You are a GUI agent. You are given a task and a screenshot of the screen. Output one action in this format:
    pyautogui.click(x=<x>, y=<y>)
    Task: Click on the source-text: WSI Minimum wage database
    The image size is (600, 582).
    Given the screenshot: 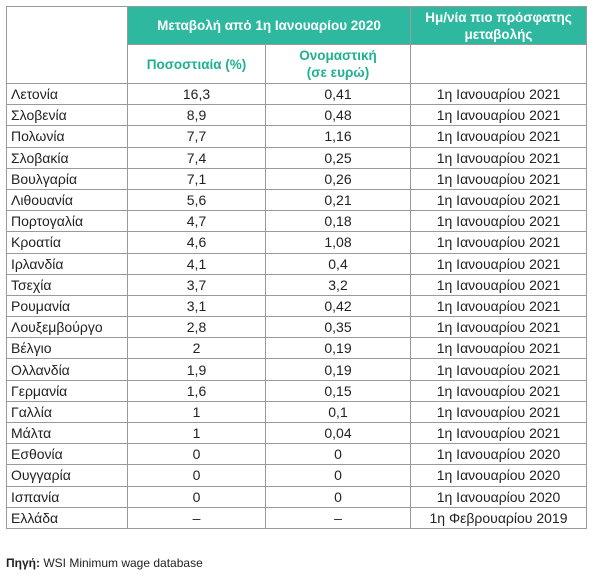 What is the action you would take?
    pyautogui.click(x=123, y=563)
    